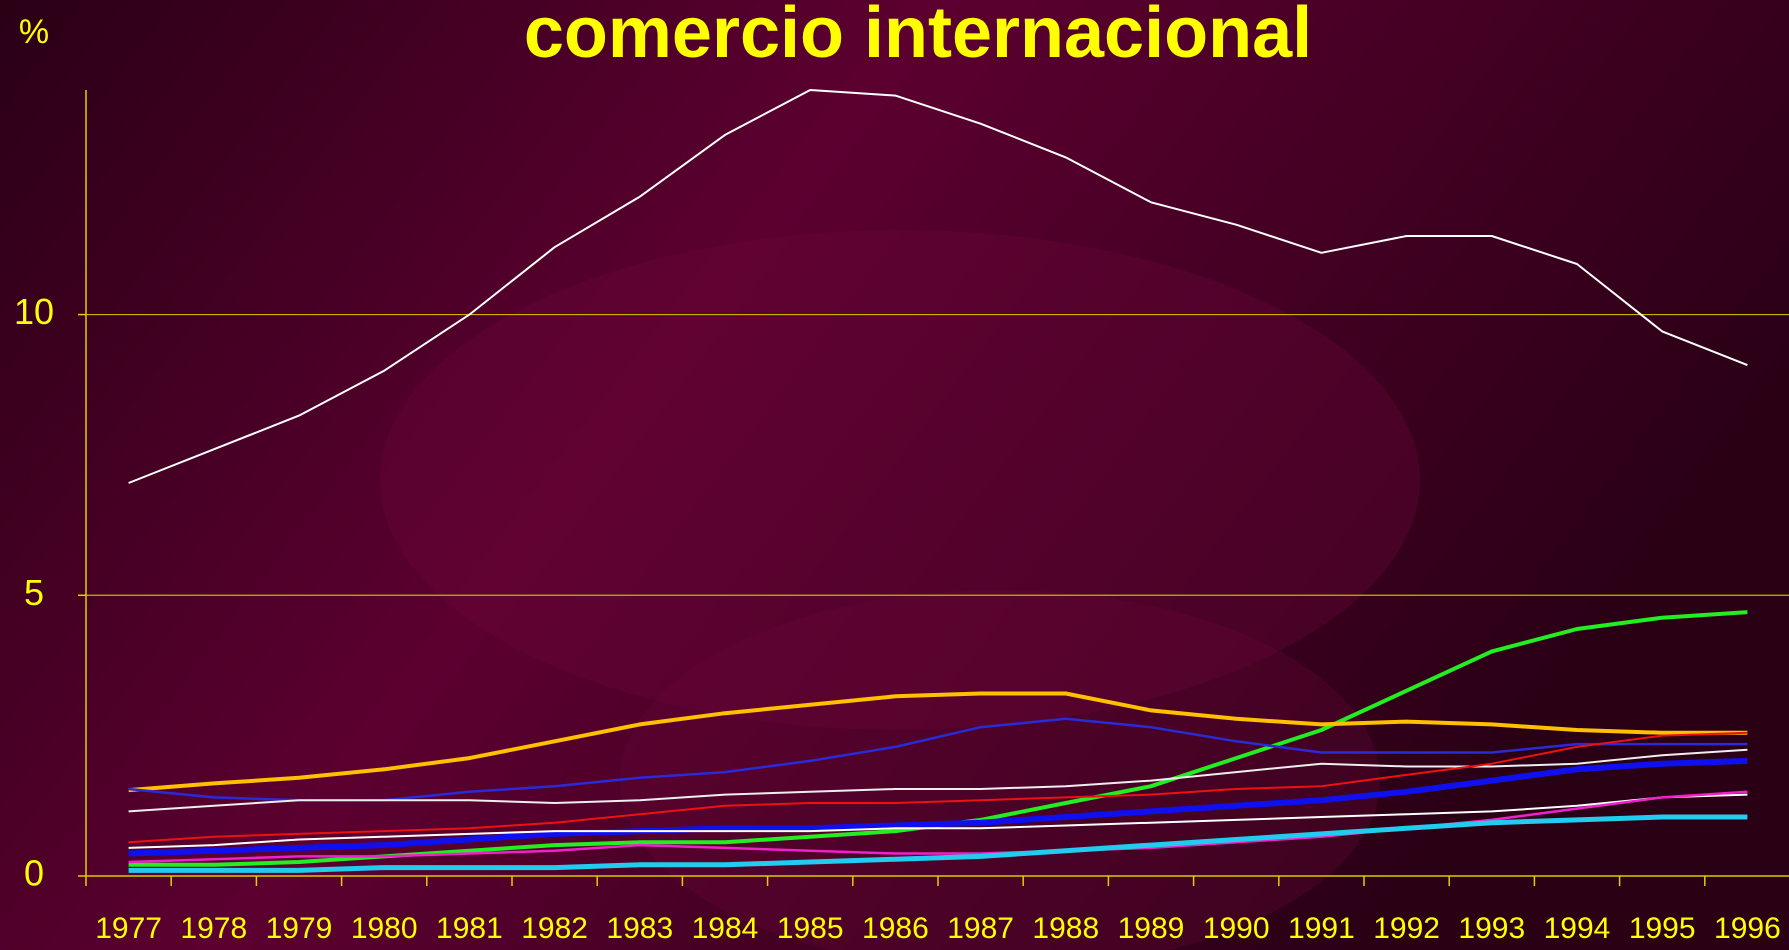 Image resolution: width=1789 pixels, height=950 pixels. I want to click on x-tick-label: 1982, so click(554, 928).